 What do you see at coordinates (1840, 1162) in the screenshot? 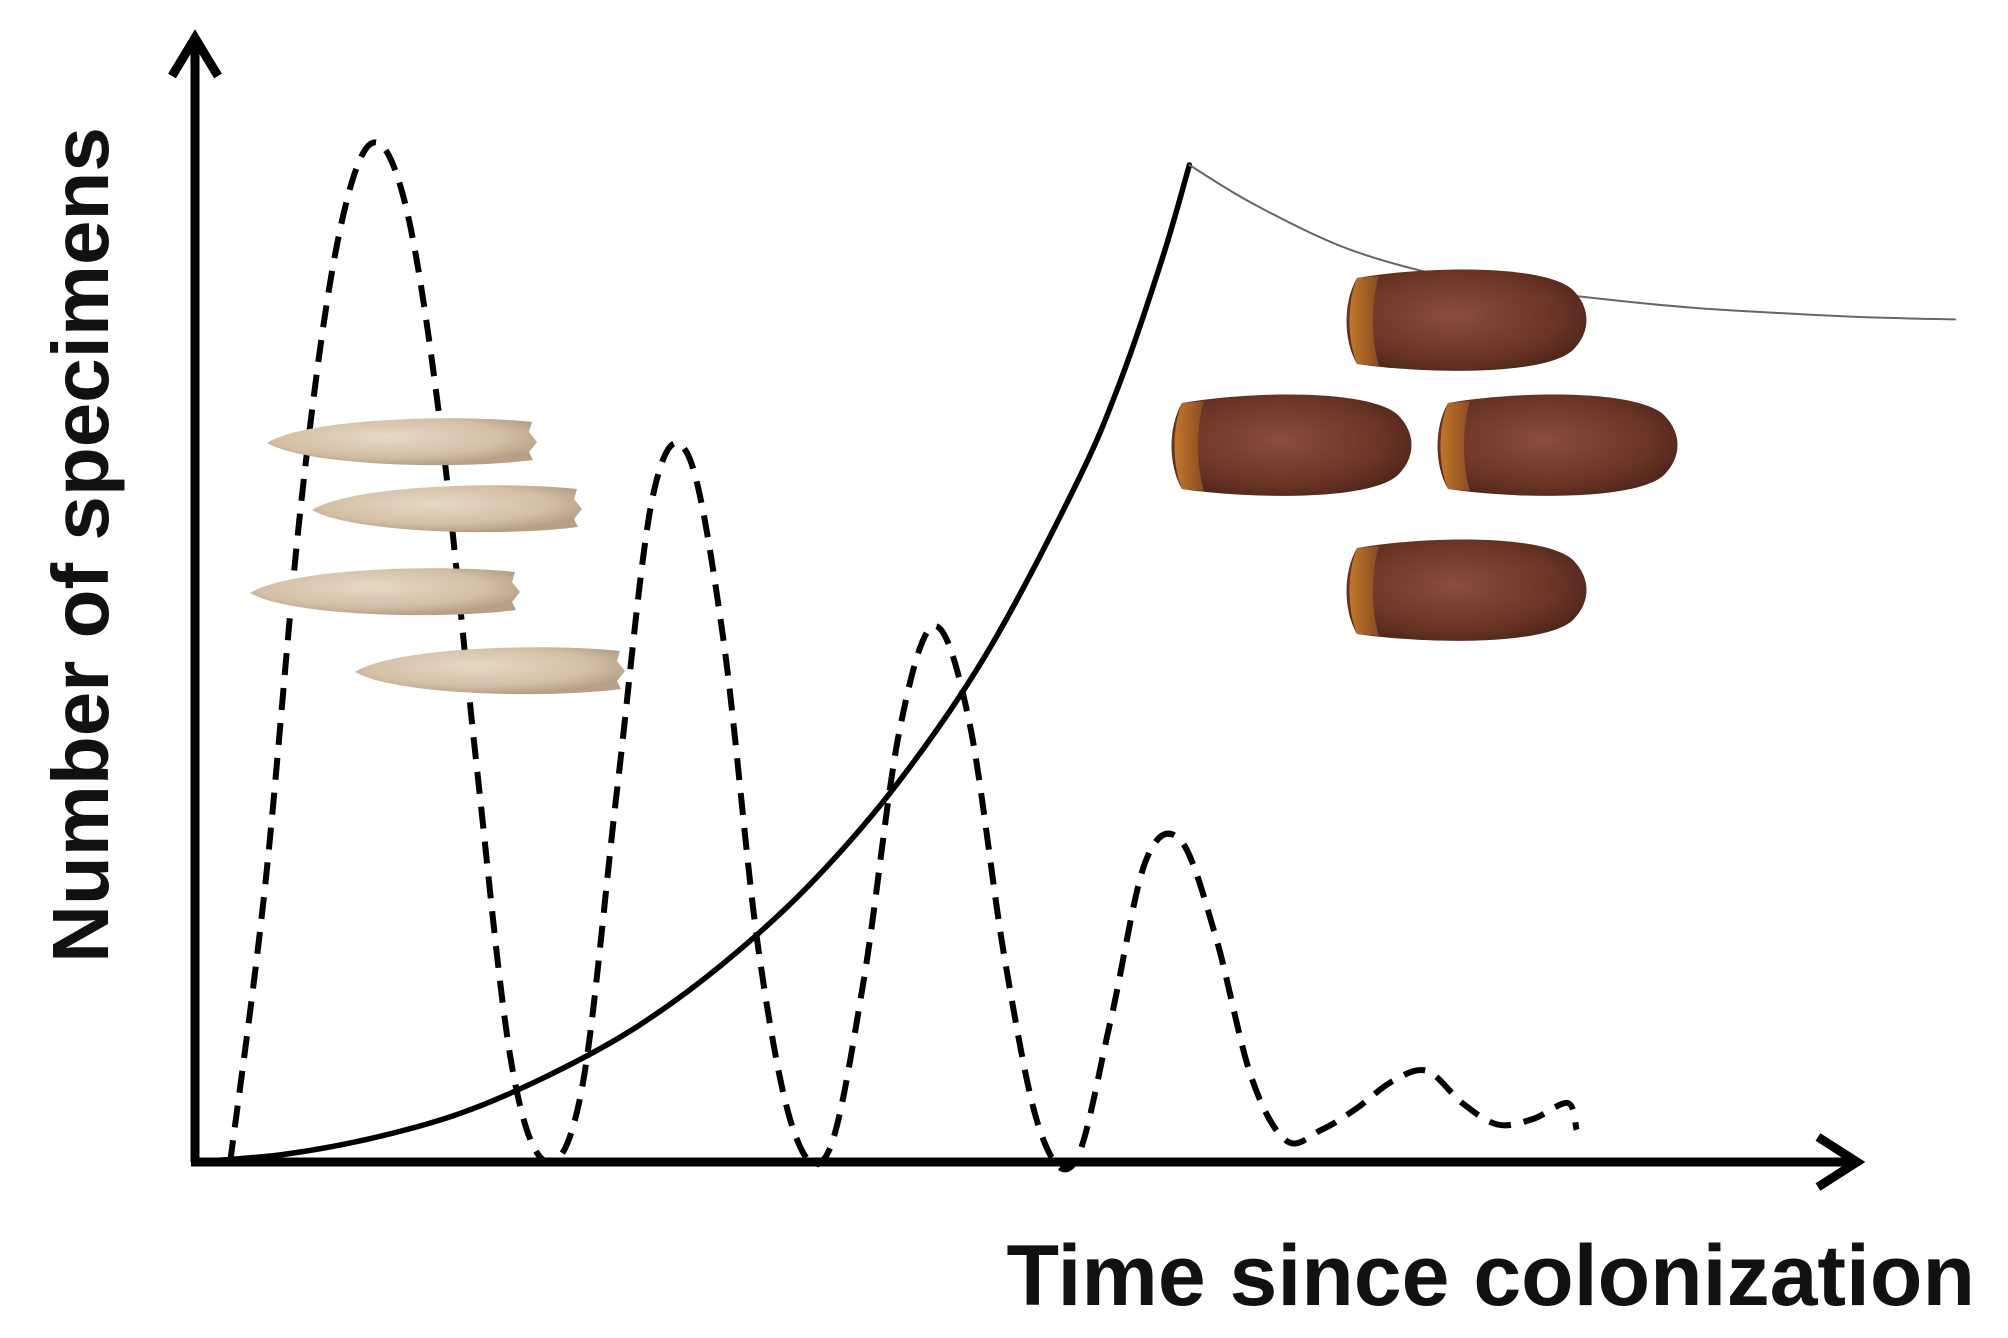
I see `x-axis-arrowhead` at bounding box center [1840, 1162].